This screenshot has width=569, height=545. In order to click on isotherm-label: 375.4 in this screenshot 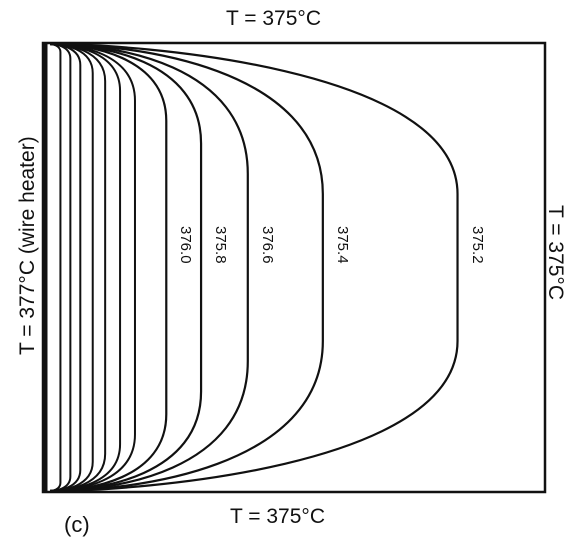, I will do `click(342, 244)`.